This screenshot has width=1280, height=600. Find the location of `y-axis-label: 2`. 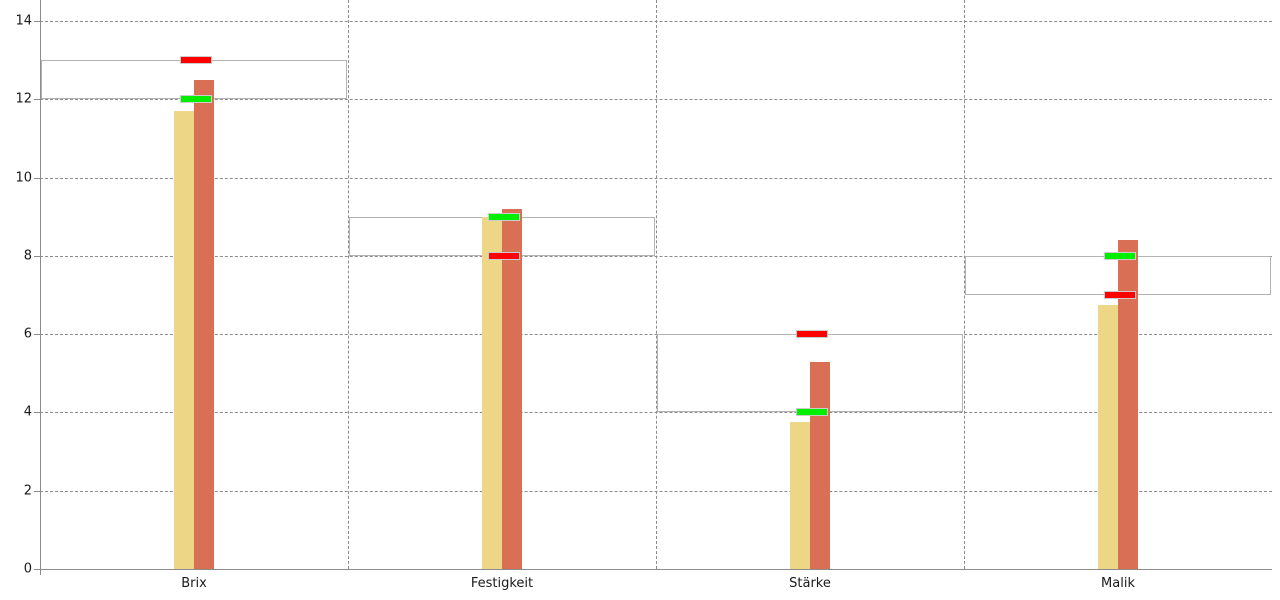

y-axis-label: 2 is located at coordinates (27, 491).